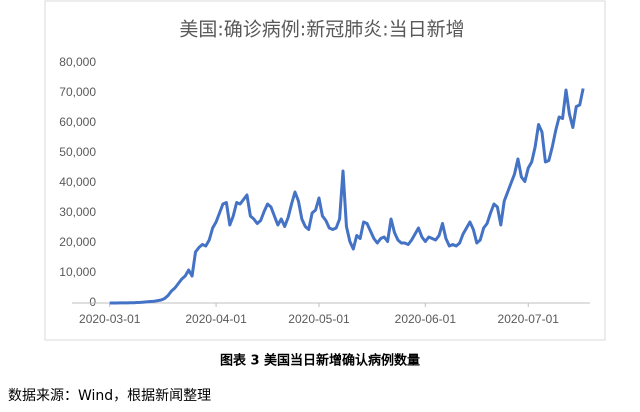  I want to click on x-tick-label: 2020-04-01, so click(216, 319).